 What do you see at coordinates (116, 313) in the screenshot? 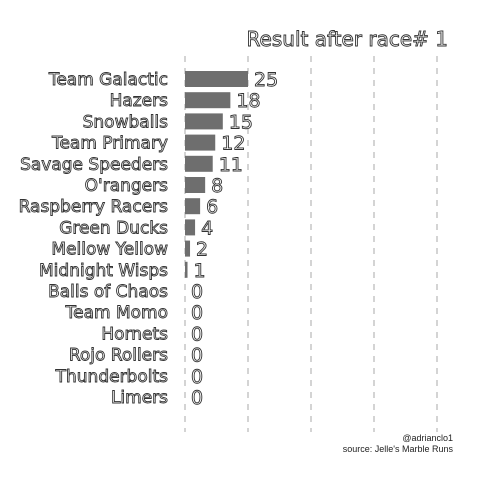
I see `team-label: Team Momo` at bounding box center [116, 313].